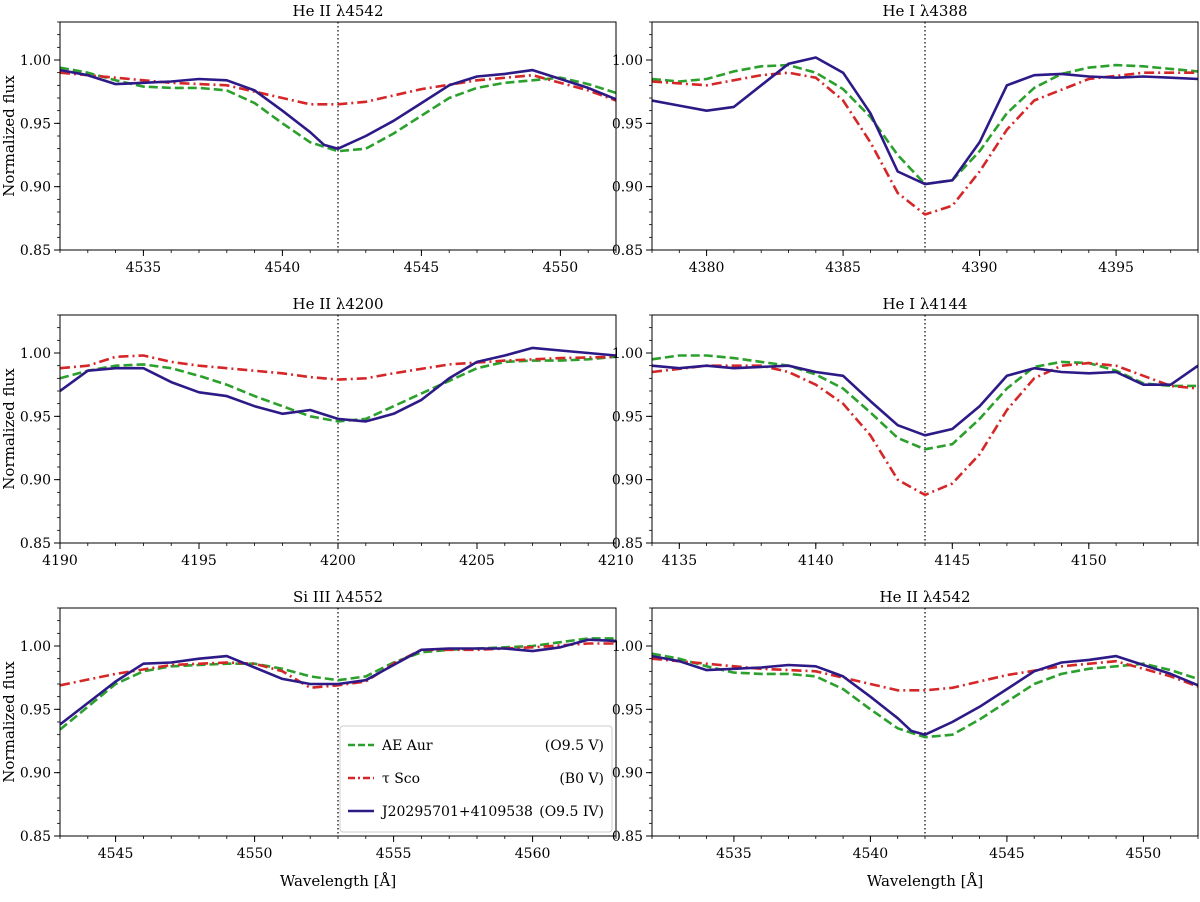 Image resolution: width=1200 pixels, height=902 pixels. Describe the element at coordinates (533, 854) in the screenshot. I see `x-tick-label: 4560` at that location.